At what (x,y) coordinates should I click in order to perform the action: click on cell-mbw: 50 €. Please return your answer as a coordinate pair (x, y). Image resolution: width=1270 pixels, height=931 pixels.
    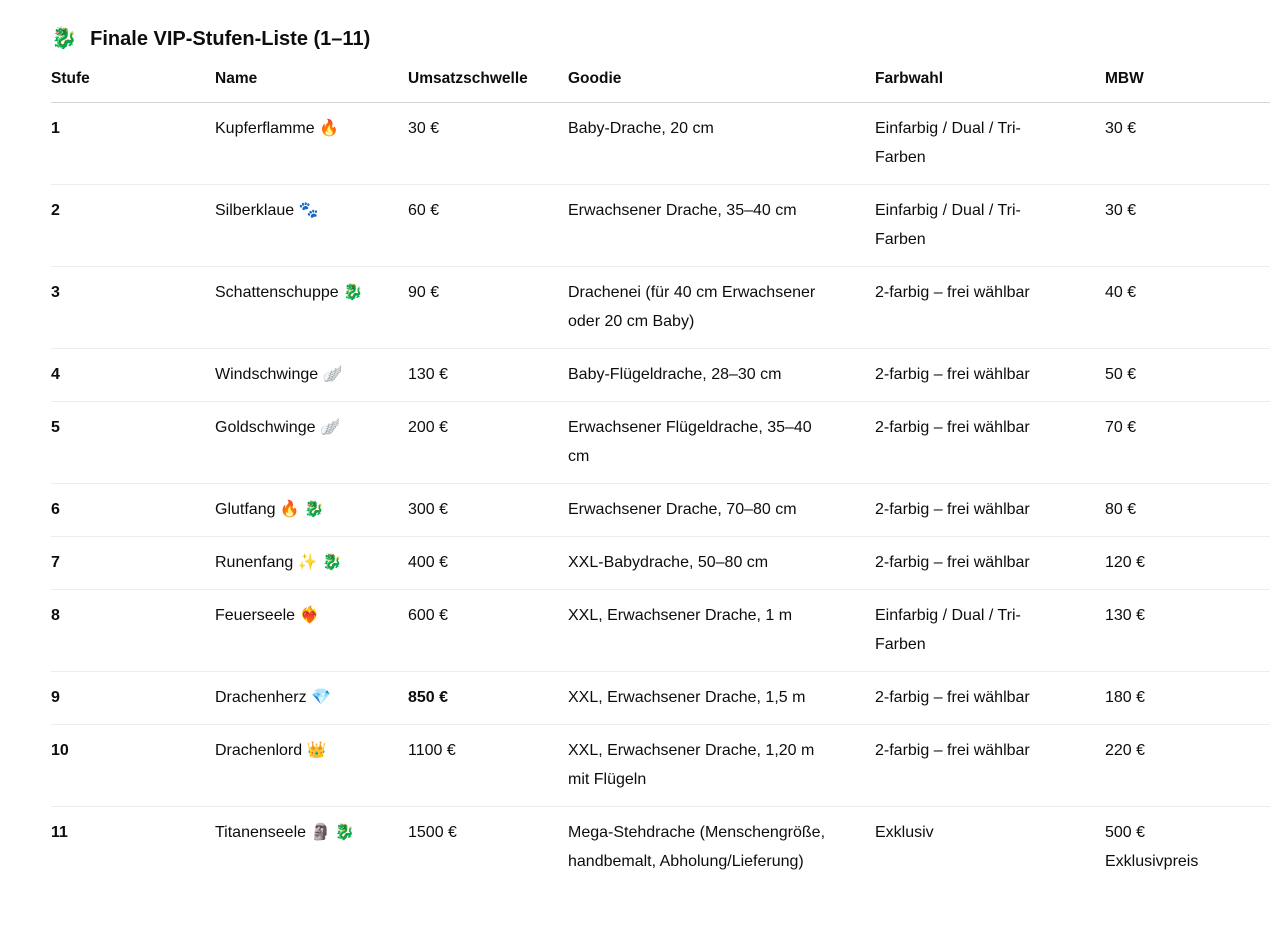
    Looking at the image, I should click on (1187, 375).